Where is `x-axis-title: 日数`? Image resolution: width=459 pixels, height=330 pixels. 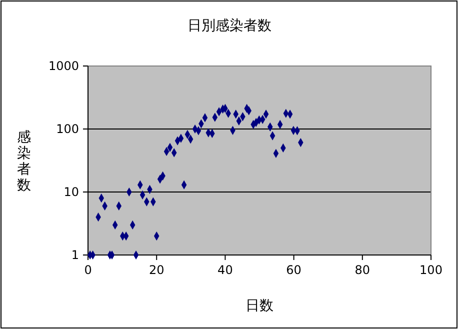 x-axis-title: 日数 is located at coordinates (260, 306).